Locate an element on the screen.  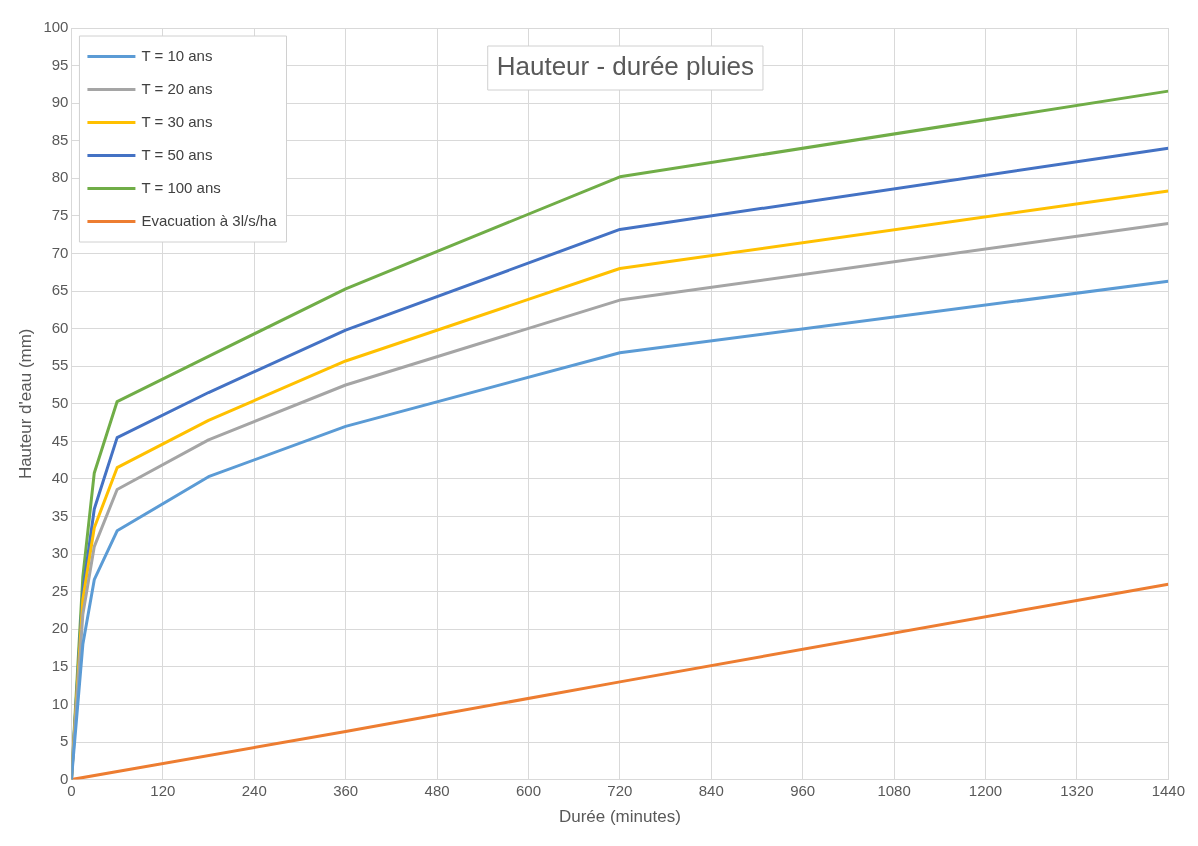
y-tick-label: 35 is located at coordinates (60, 515).